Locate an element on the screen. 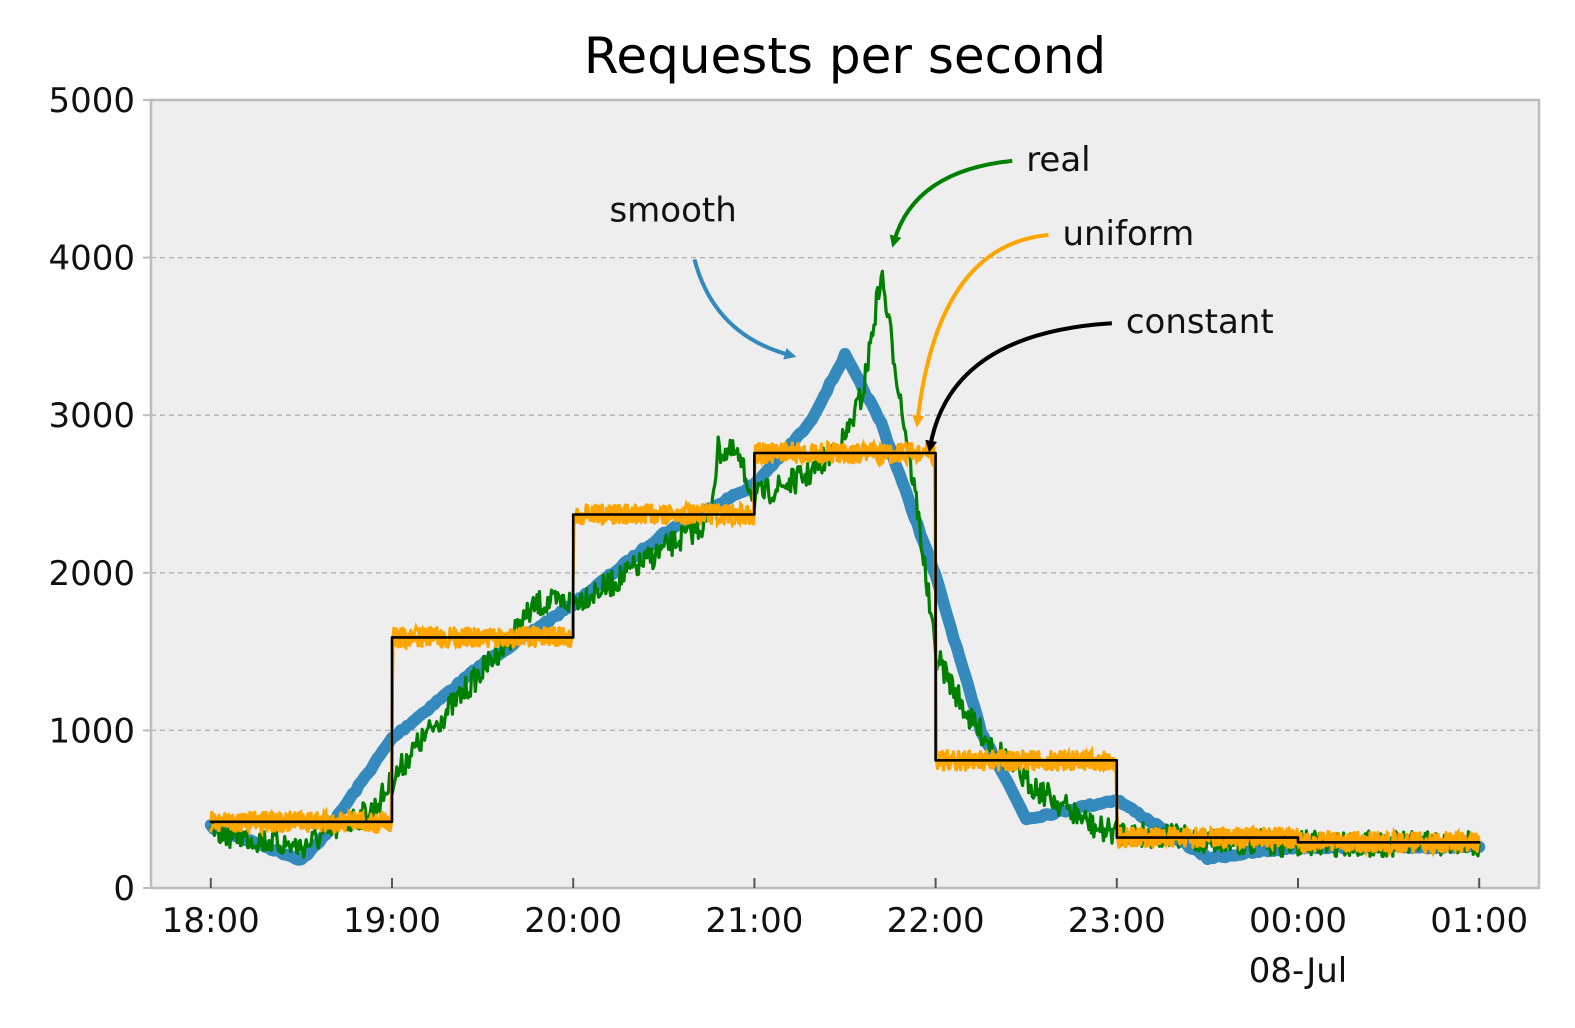 The height and width of the screenshot is (1028, 1575). y-tick-label: 3000 is located at coordinates (91, 416).